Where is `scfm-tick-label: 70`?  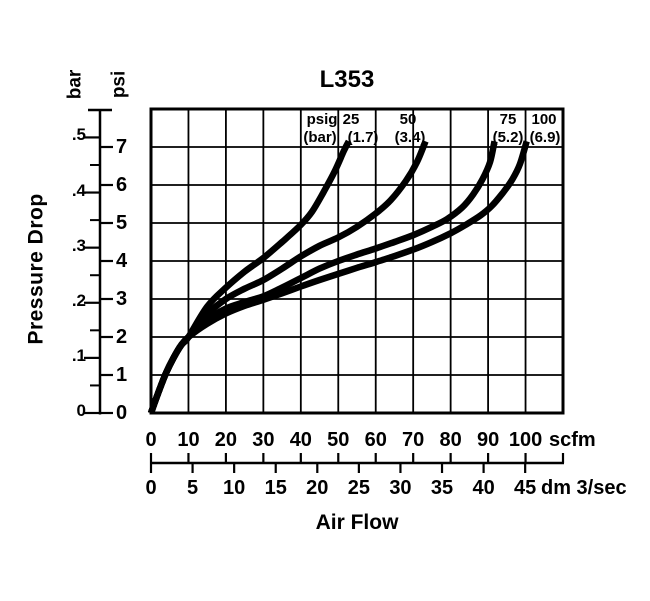 scfm-tick-label: 70 is located at coordinates (413, 440).